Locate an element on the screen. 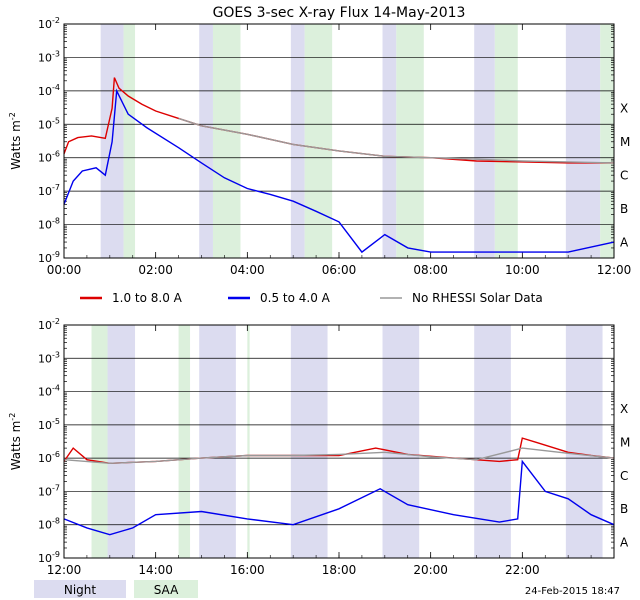  x-tick-label: 22:00 is located at coordinates (522, 570).